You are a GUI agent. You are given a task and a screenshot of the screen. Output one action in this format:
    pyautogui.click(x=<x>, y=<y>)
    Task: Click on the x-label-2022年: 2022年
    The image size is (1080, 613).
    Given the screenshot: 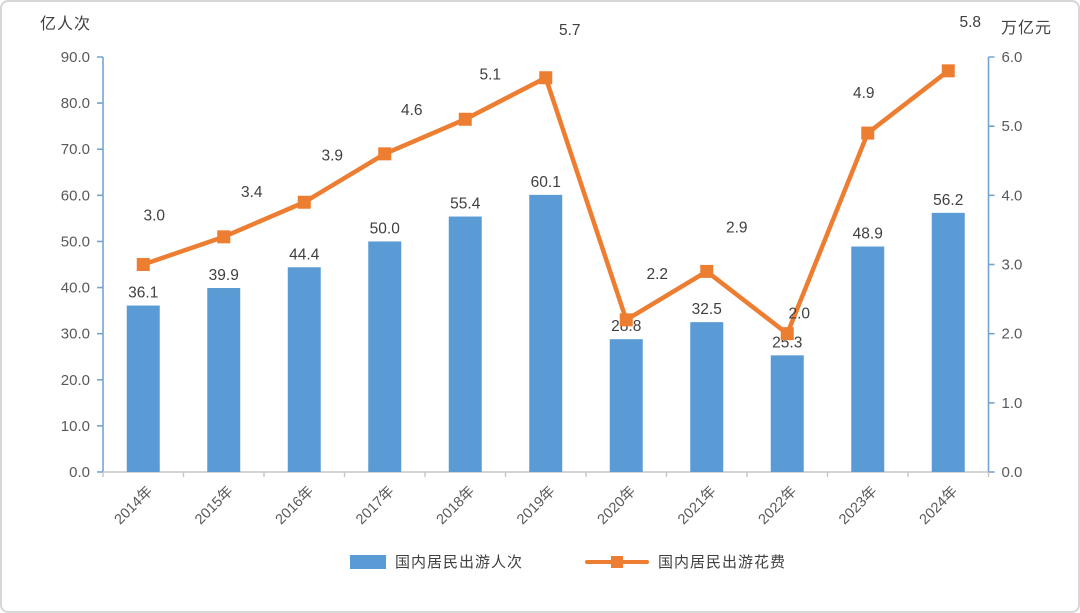 What is the action you would take?
    pyautogui.click(x=777, y=505)
    